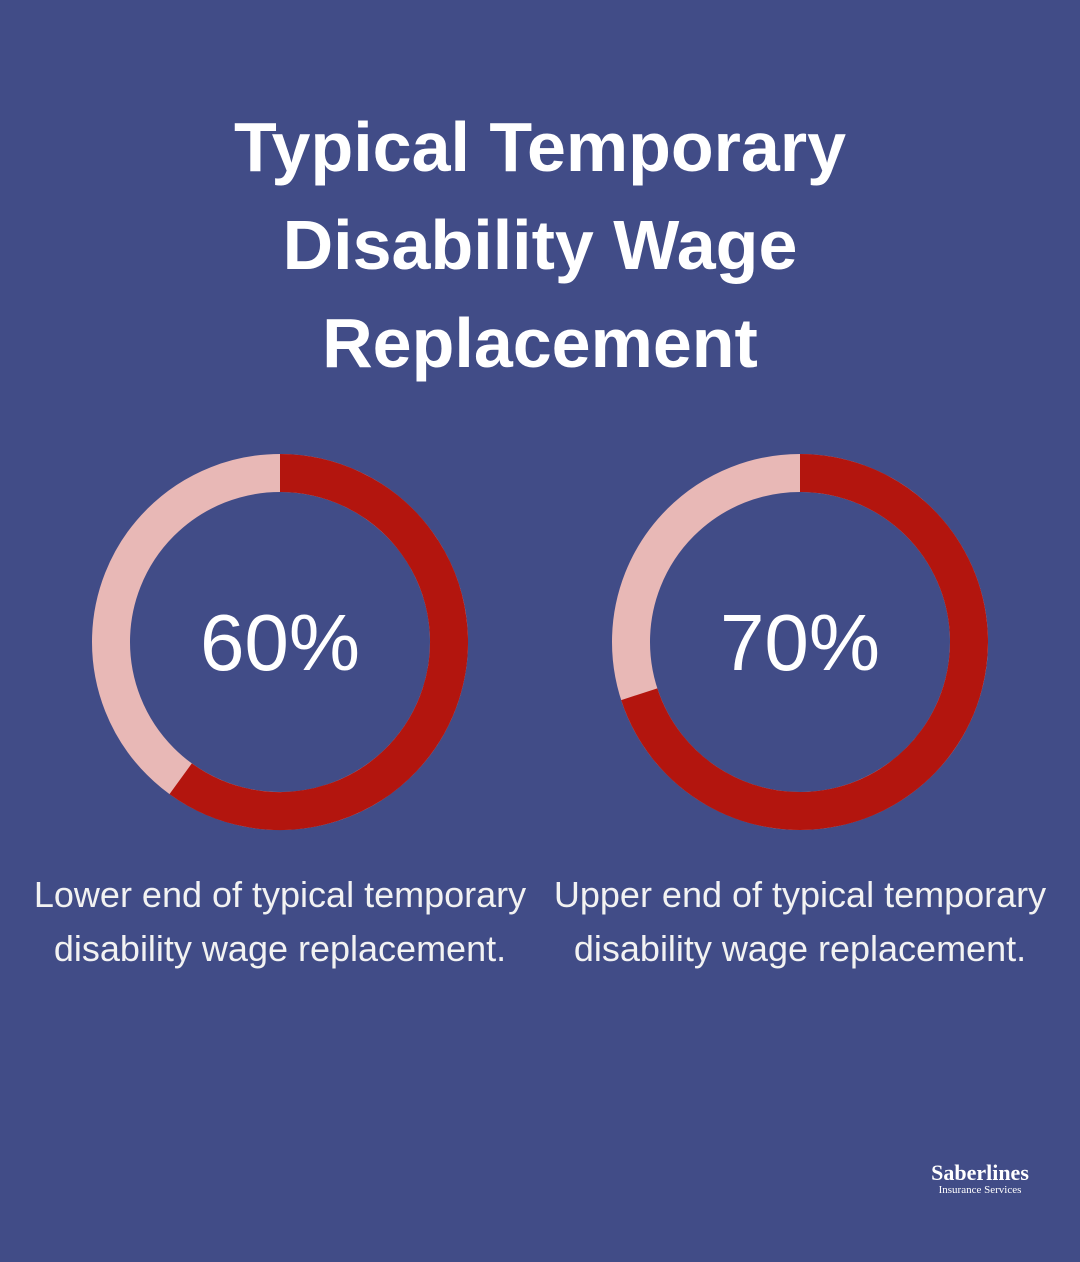  Describe the element at coordinates (280, 642) in the screenshot. I see `value-label: 60%` at that location.